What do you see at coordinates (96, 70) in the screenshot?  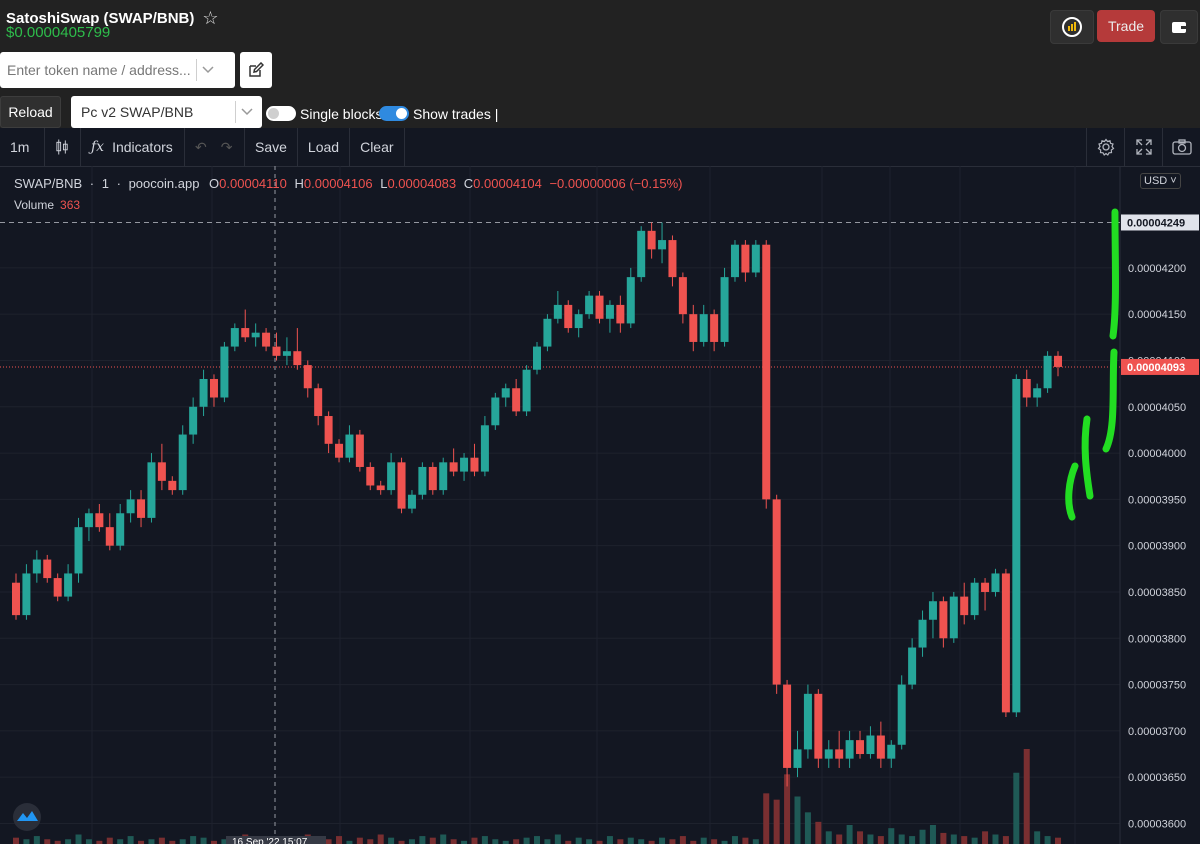 I see `token-search-input` at bounding box center [96, 70].